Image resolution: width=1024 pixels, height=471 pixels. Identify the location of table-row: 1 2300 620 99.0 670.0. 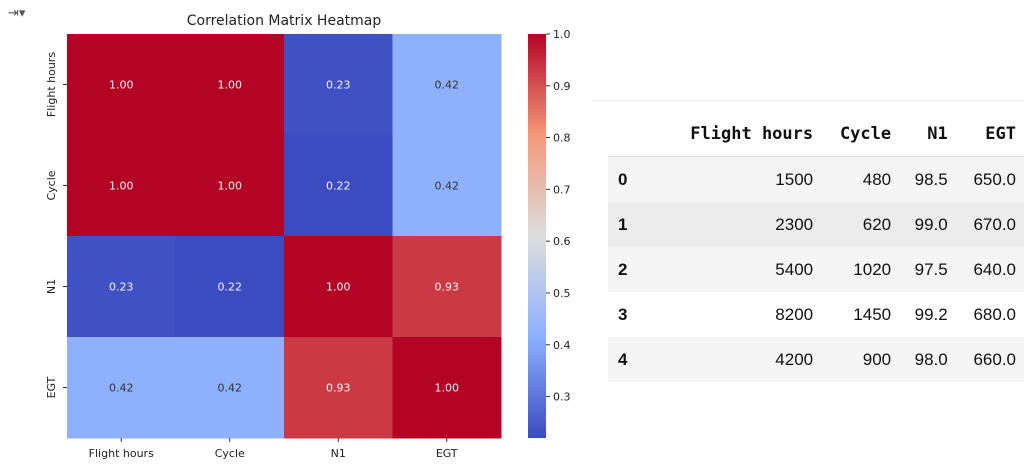
(816, 224).